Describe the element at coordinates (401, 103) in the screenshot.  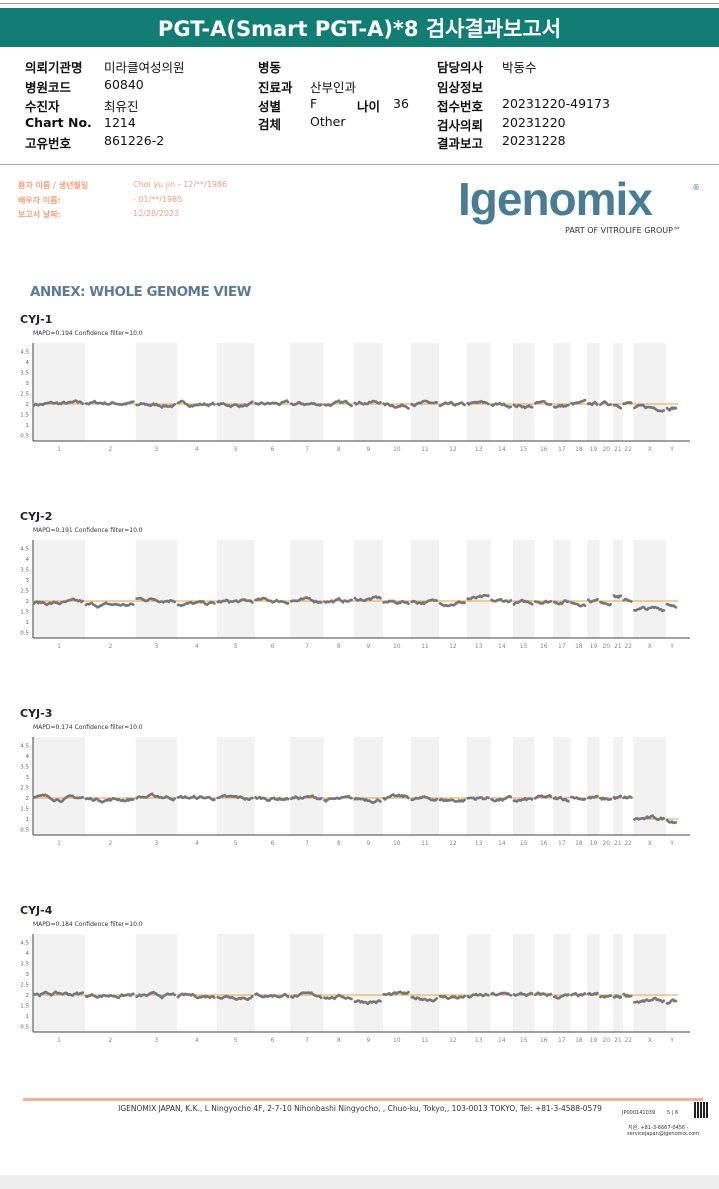
I see `age-value: 36` at that location.